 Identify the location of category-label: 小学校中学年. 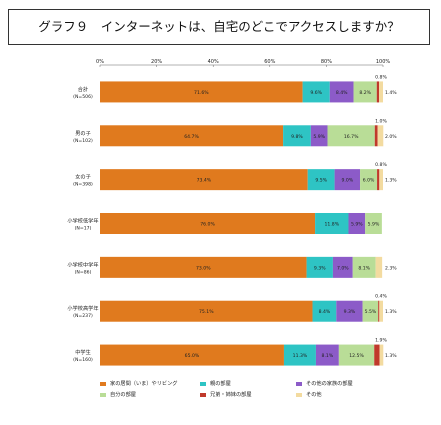
(82, 264).